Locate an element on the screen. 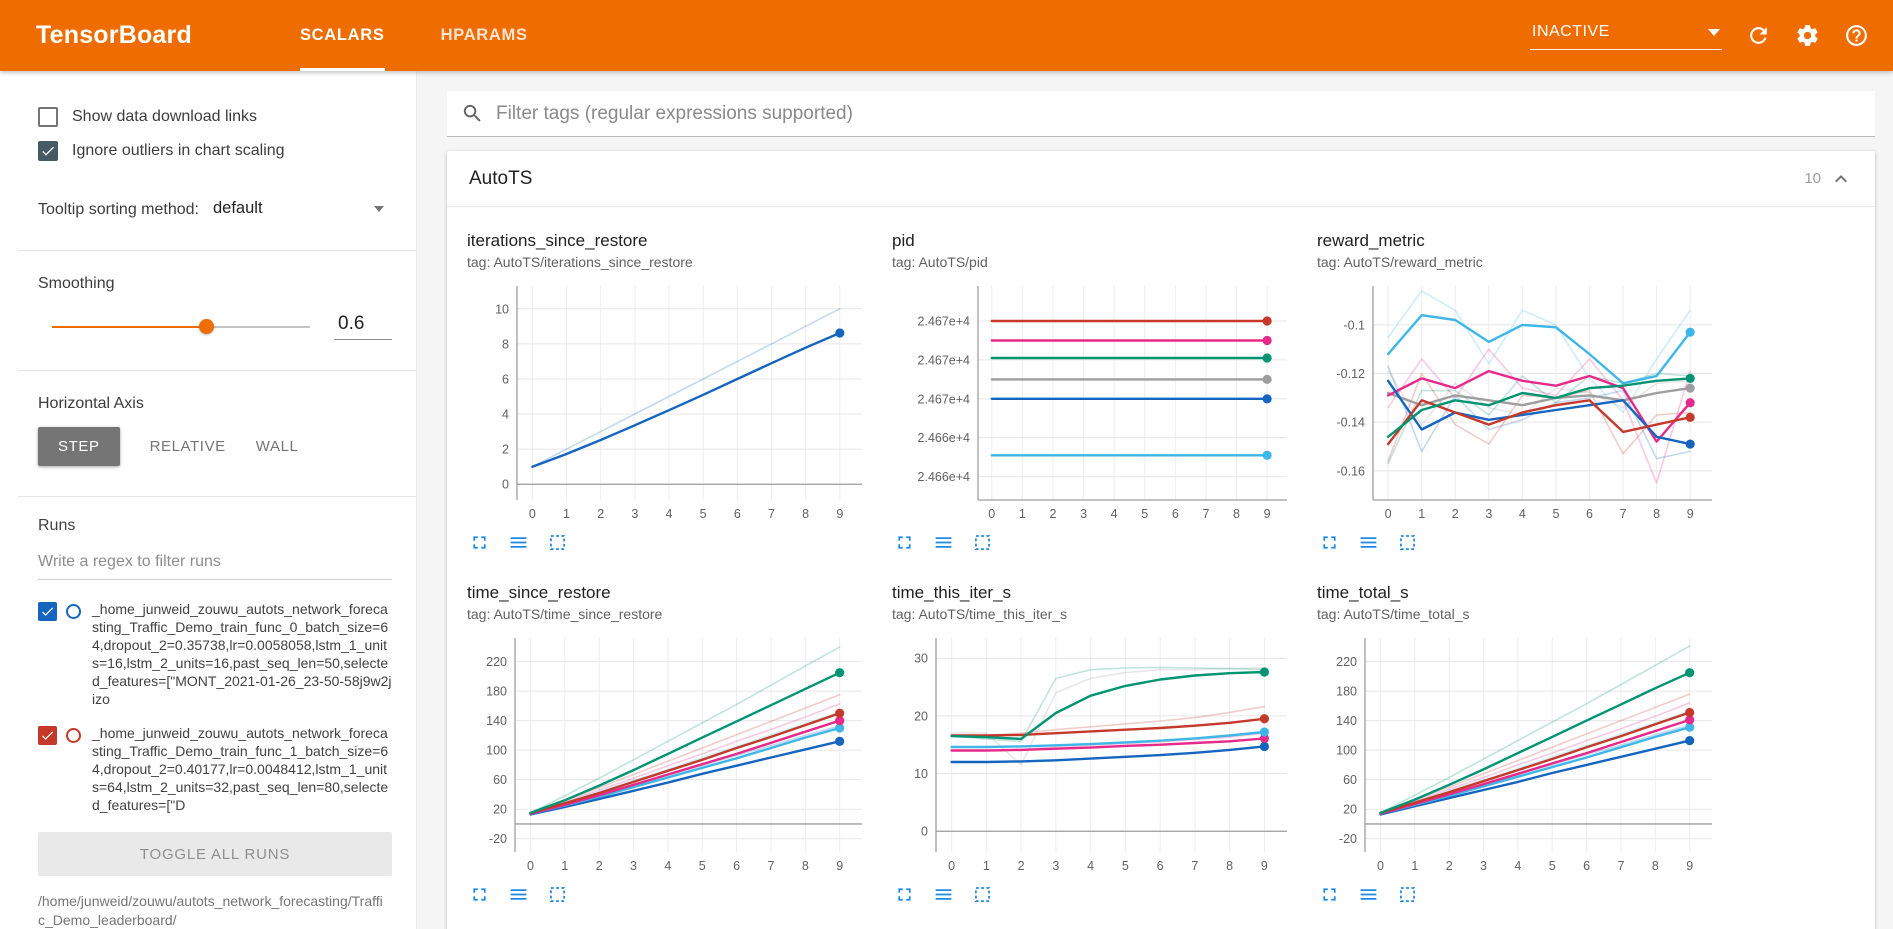 The width and height of the screenshot is (1893, 929). chart-plot: -0.1 -0.12 -0.14 -0.16 0 1 2 3 4 5 6 7 8 9 is located at coordinates (1520, 402).